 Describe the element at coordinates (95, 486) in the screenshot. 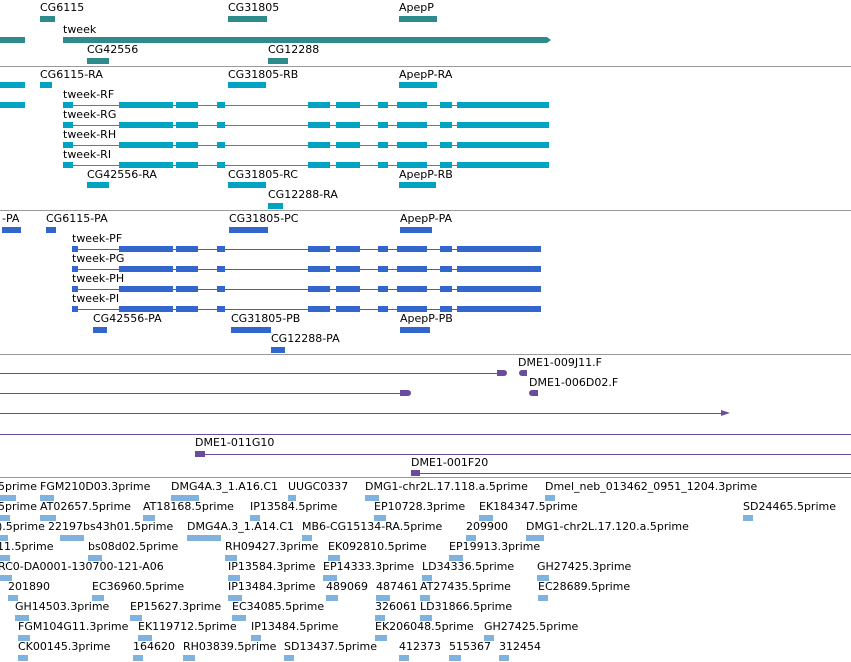

I see `est-label: FGM210D03.3prime` at that location.